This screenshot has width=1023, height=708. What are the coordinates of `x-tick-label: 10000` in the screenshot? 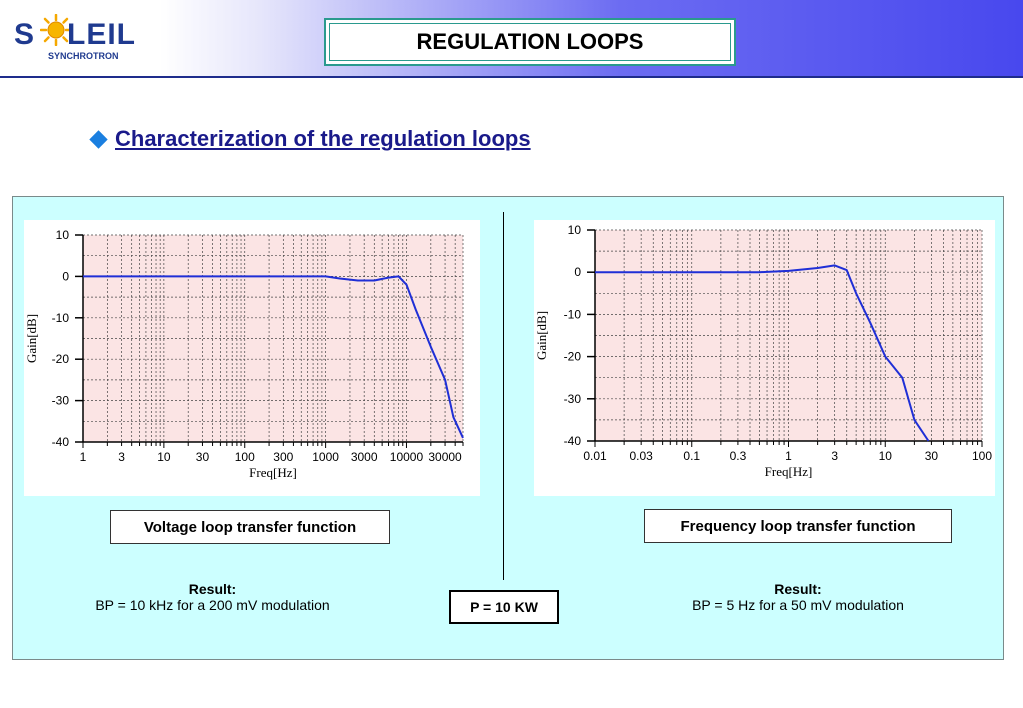 It's located at (407, 457).